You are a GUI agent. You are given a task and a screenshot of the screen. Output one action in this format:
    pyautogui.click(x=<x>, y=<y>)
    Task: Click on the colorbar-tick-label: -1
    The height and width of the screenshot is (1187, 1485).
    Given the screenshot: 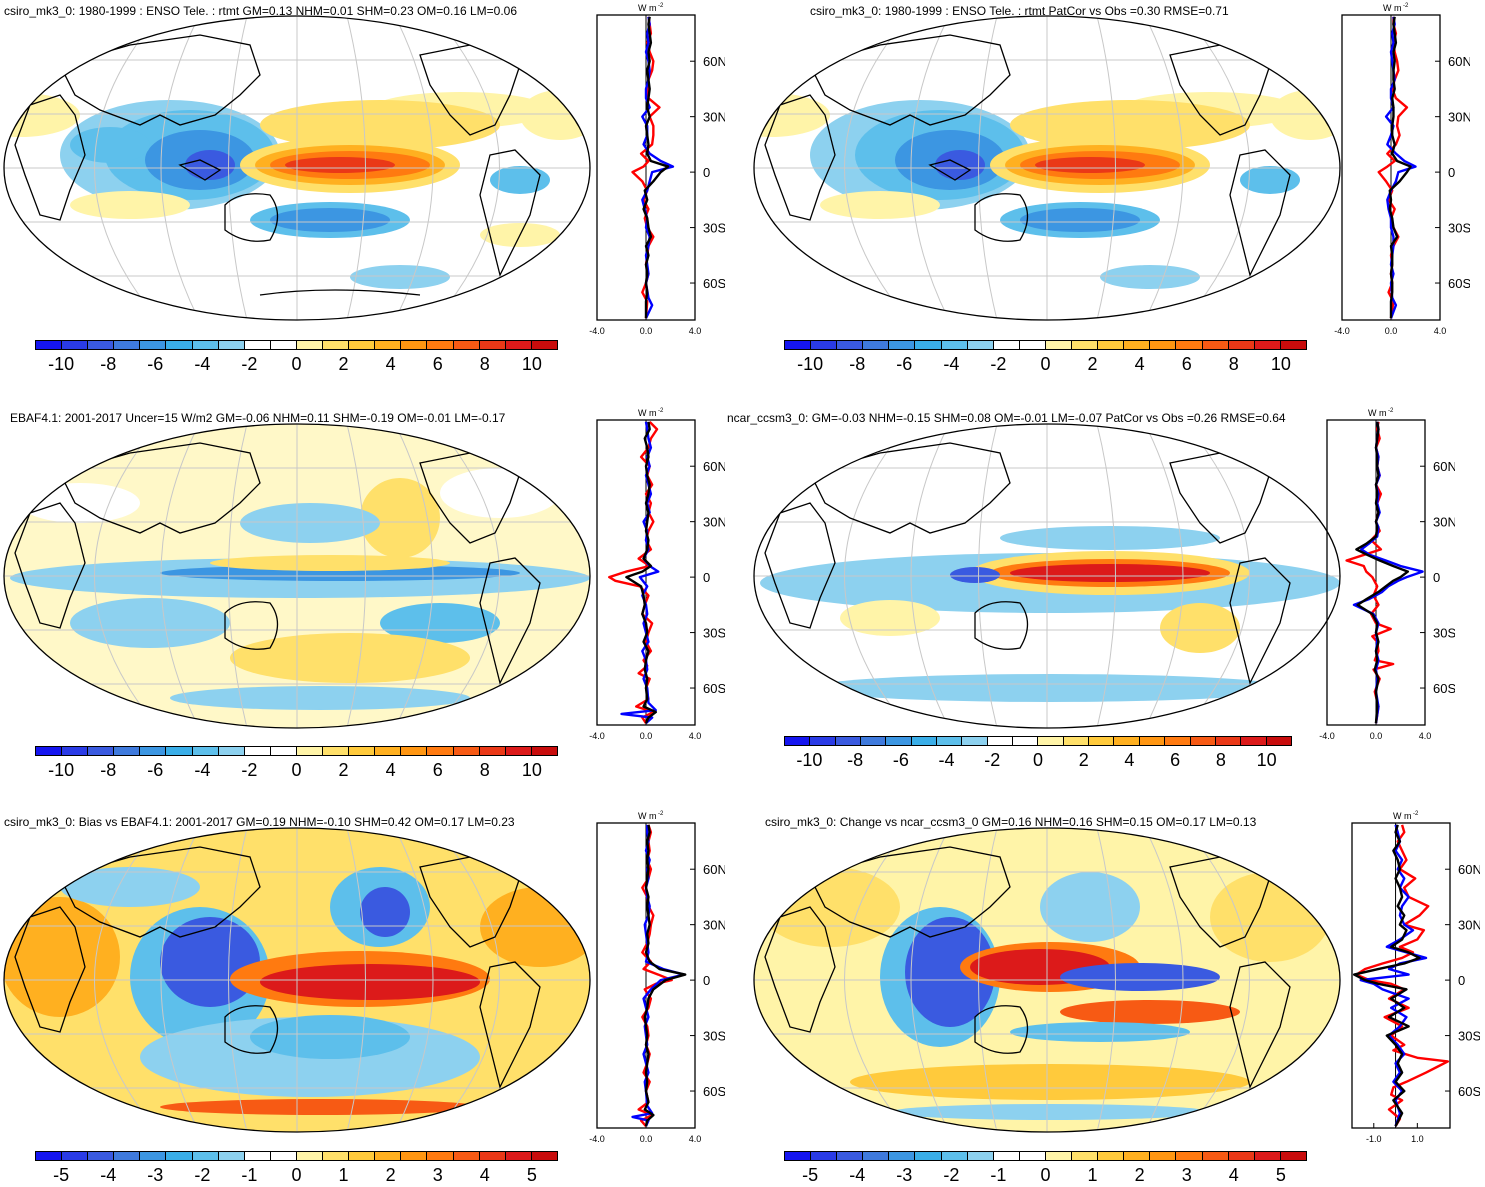 What is the action you would take?
    pyautogui.click(x=998, y=1175)
    